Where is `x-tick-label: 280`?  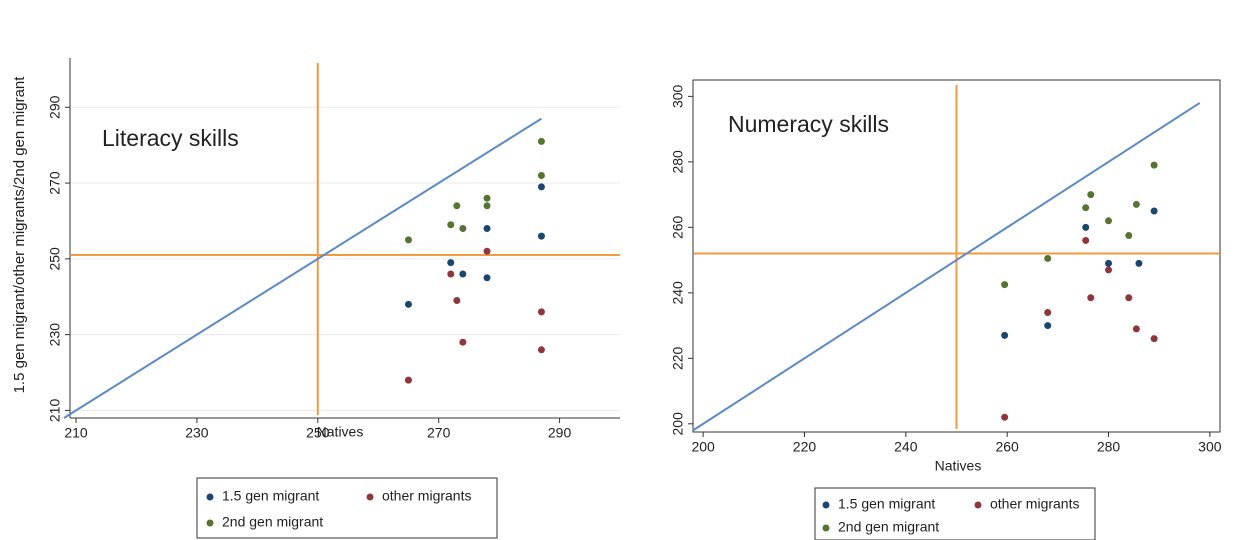
x-tick-label: 280 is located at coordinates (1109, 447).